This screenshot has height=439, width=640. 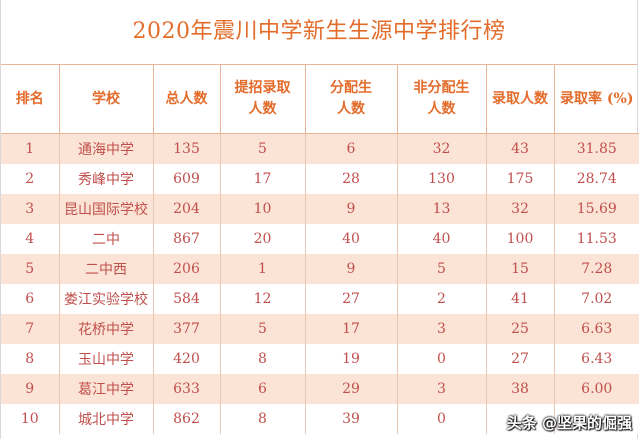 I want to click on cell-rate: 31.85, so click(x=596, y=148).